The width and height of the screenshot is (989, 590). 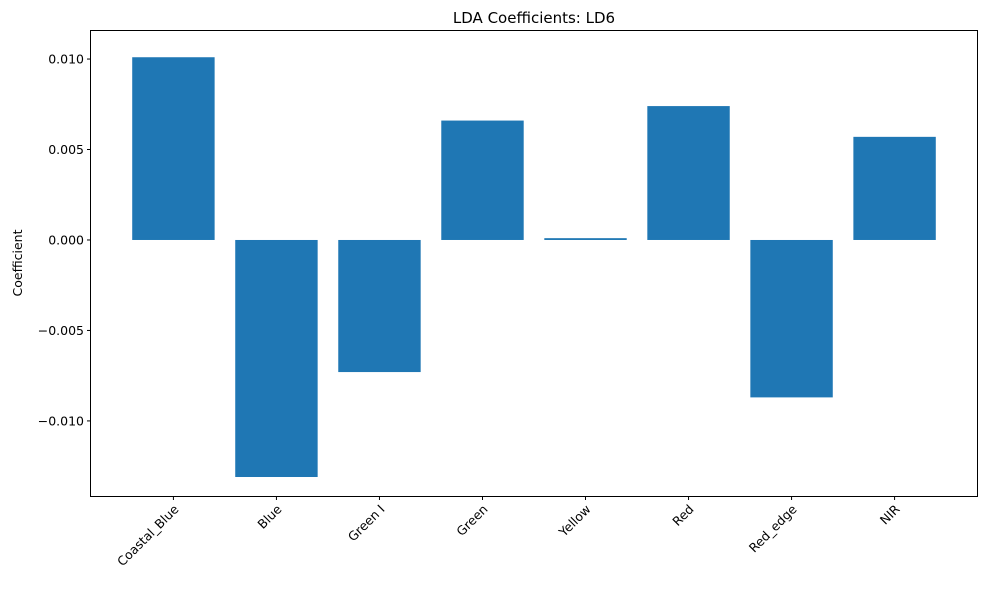 I want to click on x-tick-label: Red_edge, so click(x=773, y=528).